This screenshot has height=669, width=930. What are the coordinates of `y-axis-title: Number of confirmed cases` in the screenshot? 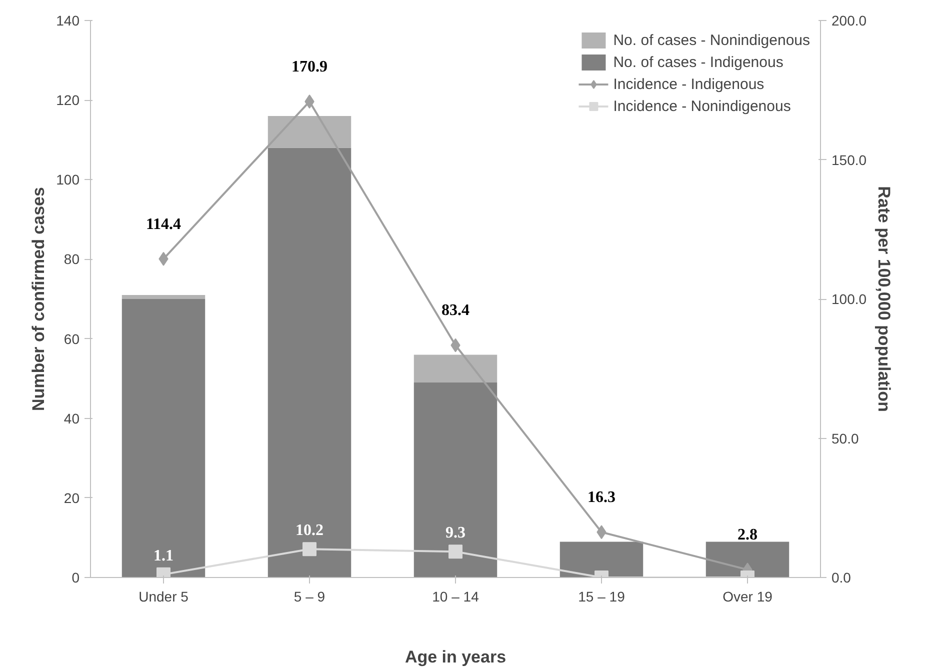 It's located at (38, 299).